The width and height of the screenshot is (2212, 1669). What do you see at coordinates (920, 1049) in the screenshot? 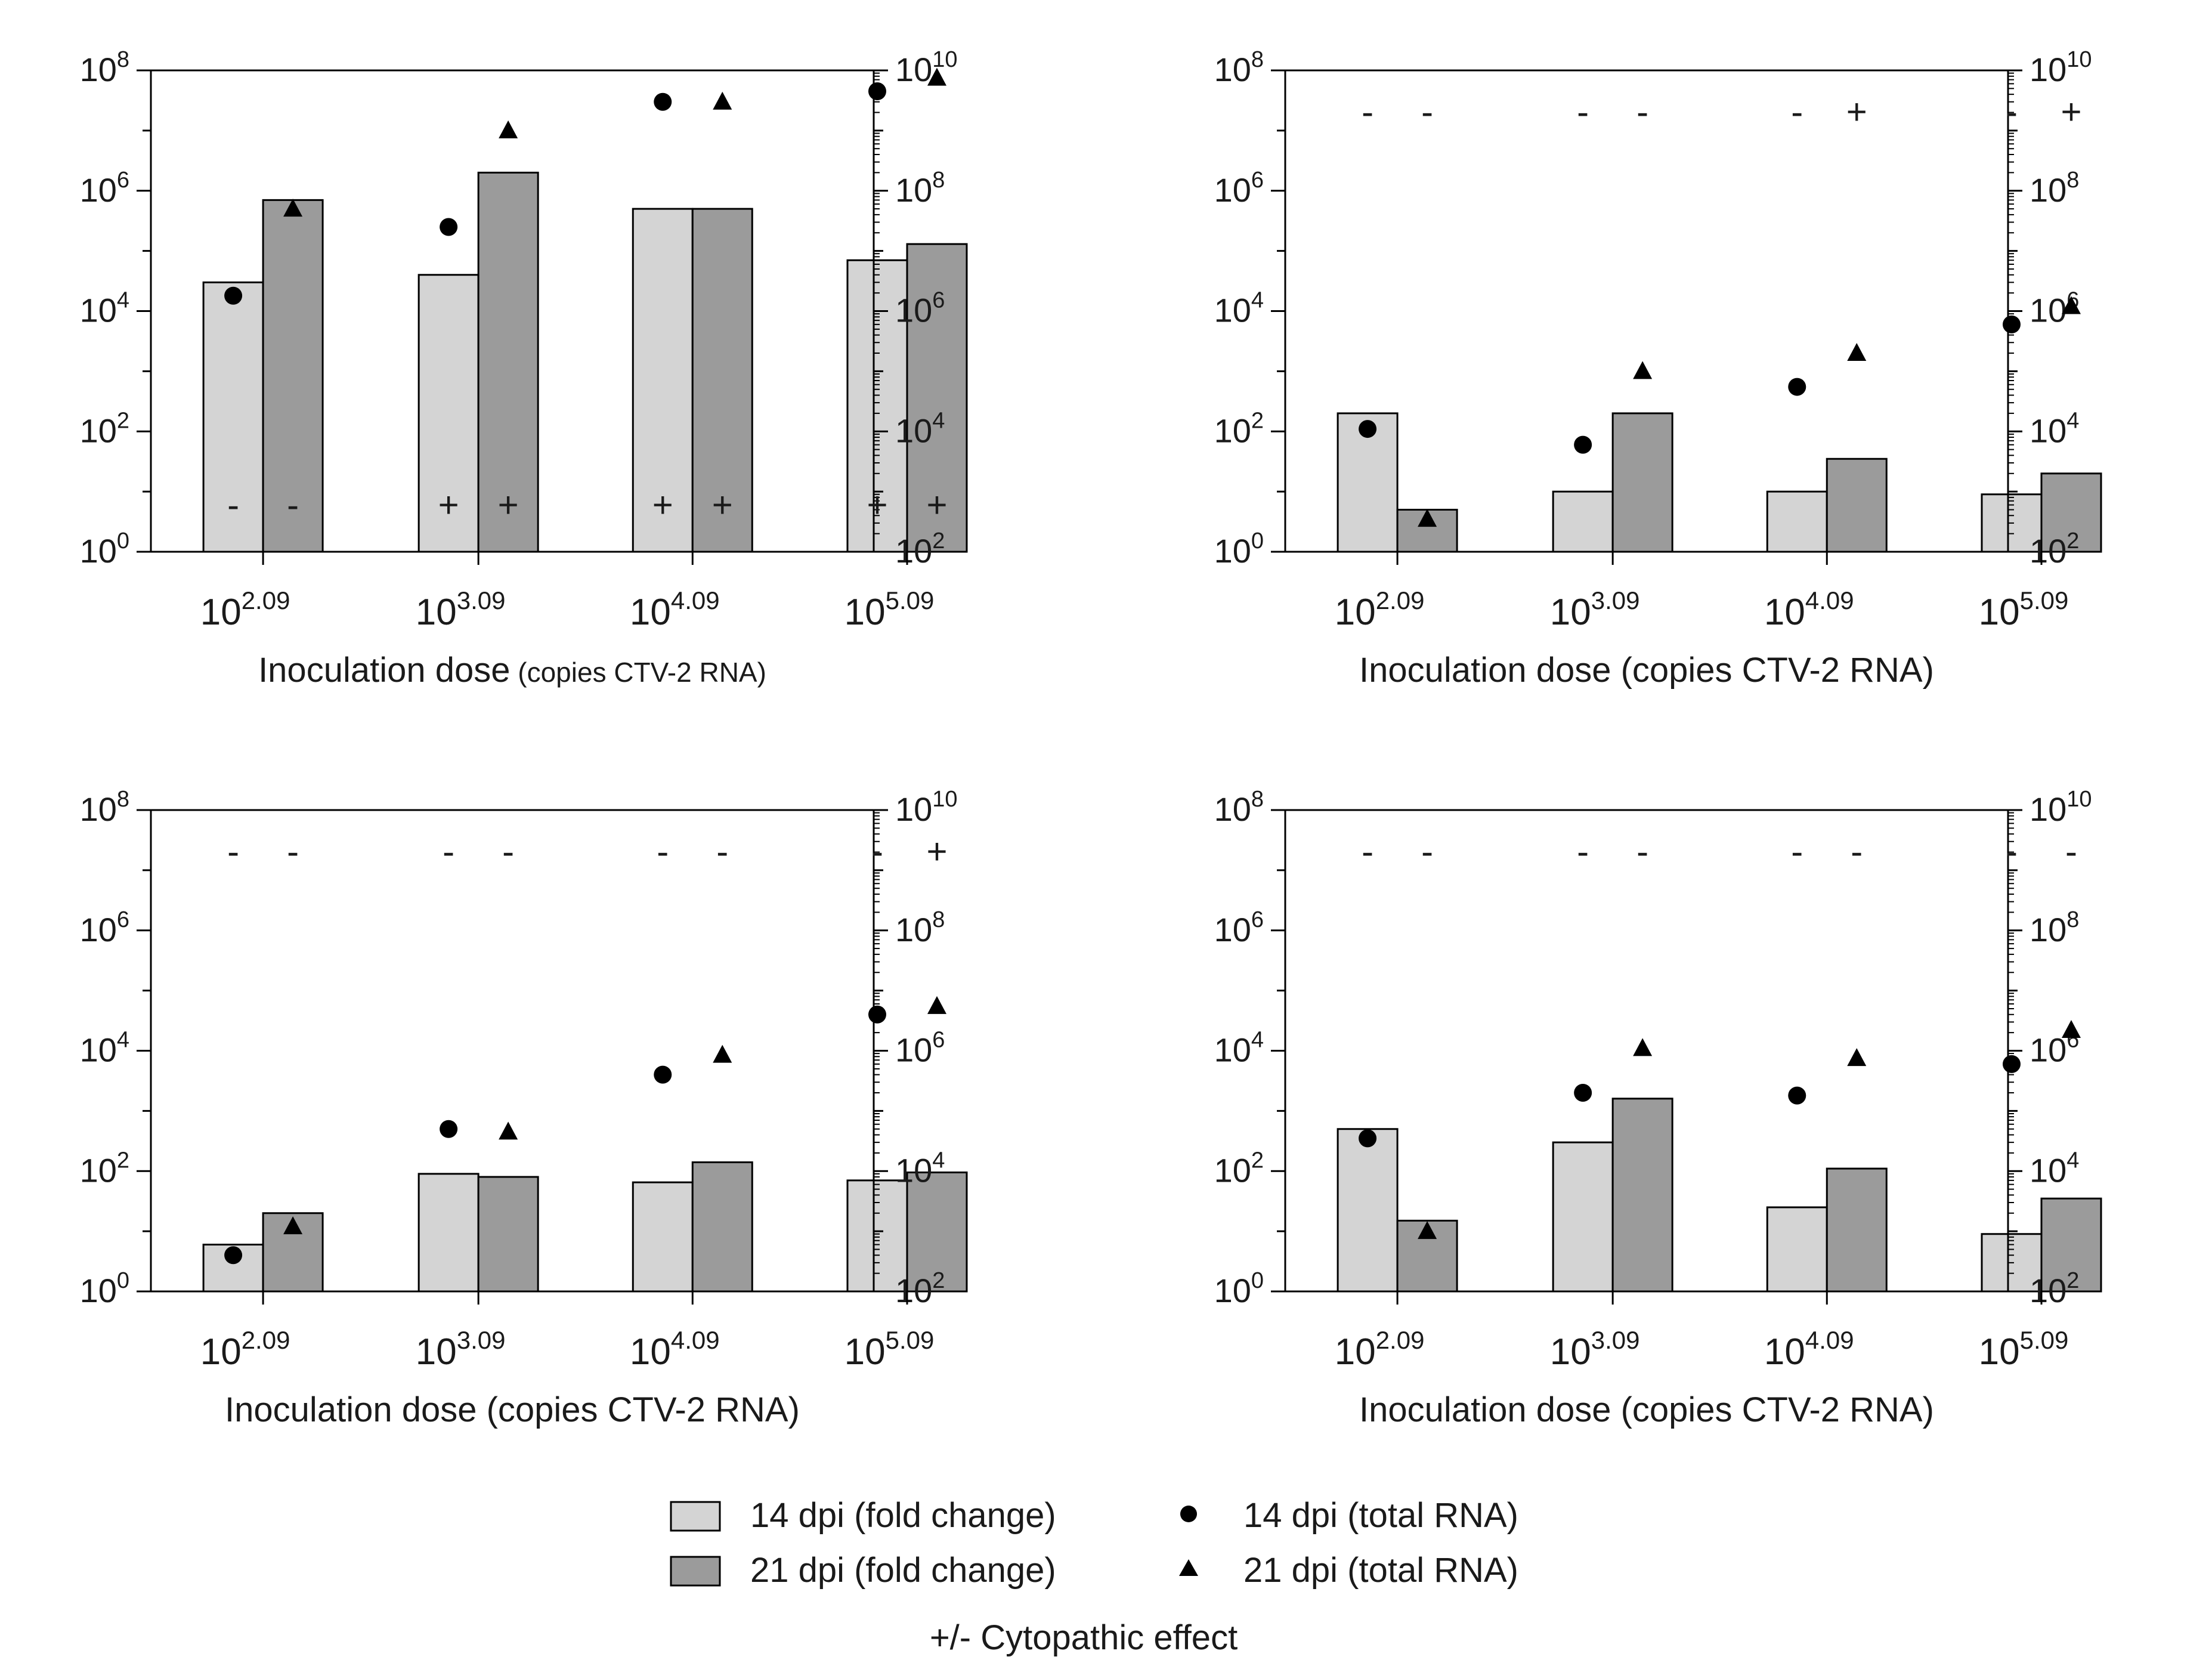
I see `tick-label-right: 10⁶` at bounding box center [920, 1049].